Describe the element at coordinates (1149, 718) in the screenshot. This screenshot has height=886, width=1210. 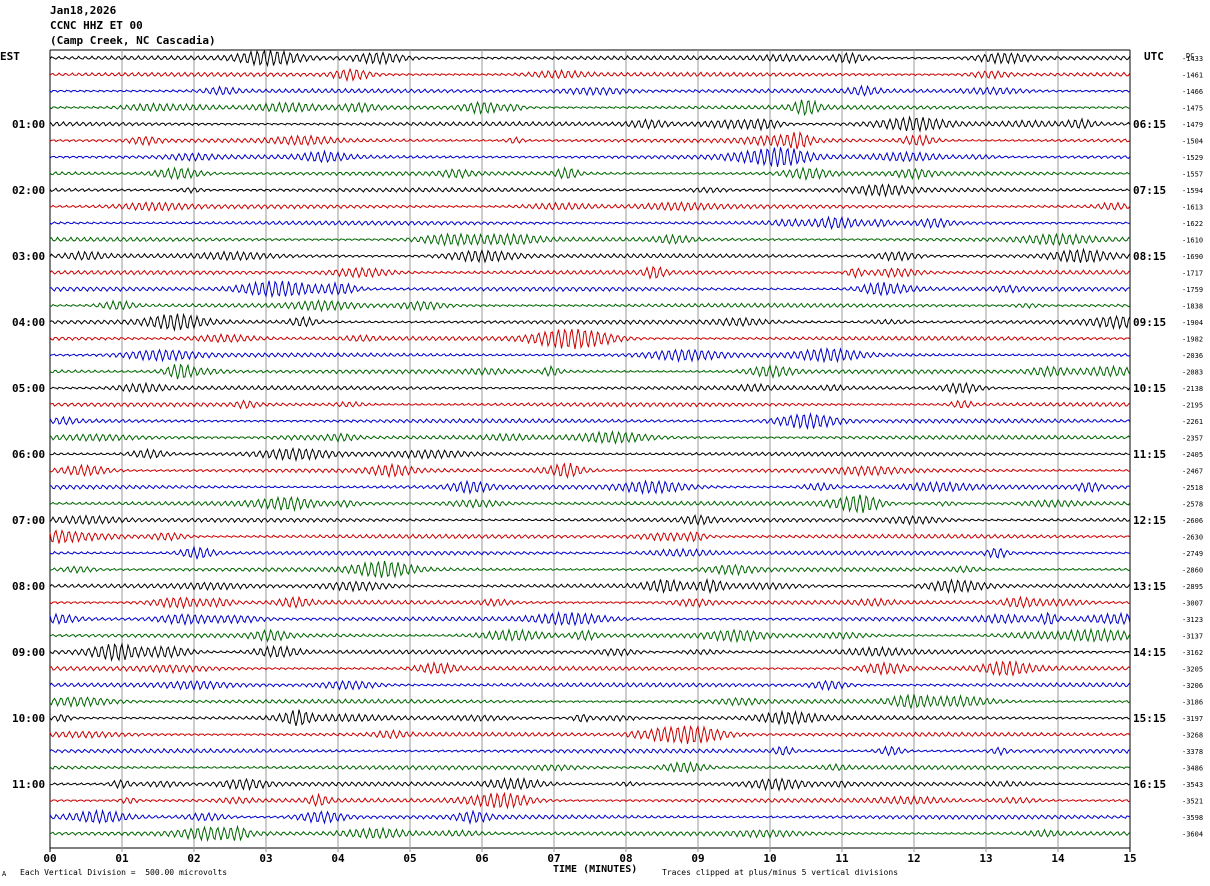
I see `right-hour-label: 15:15` at that location.